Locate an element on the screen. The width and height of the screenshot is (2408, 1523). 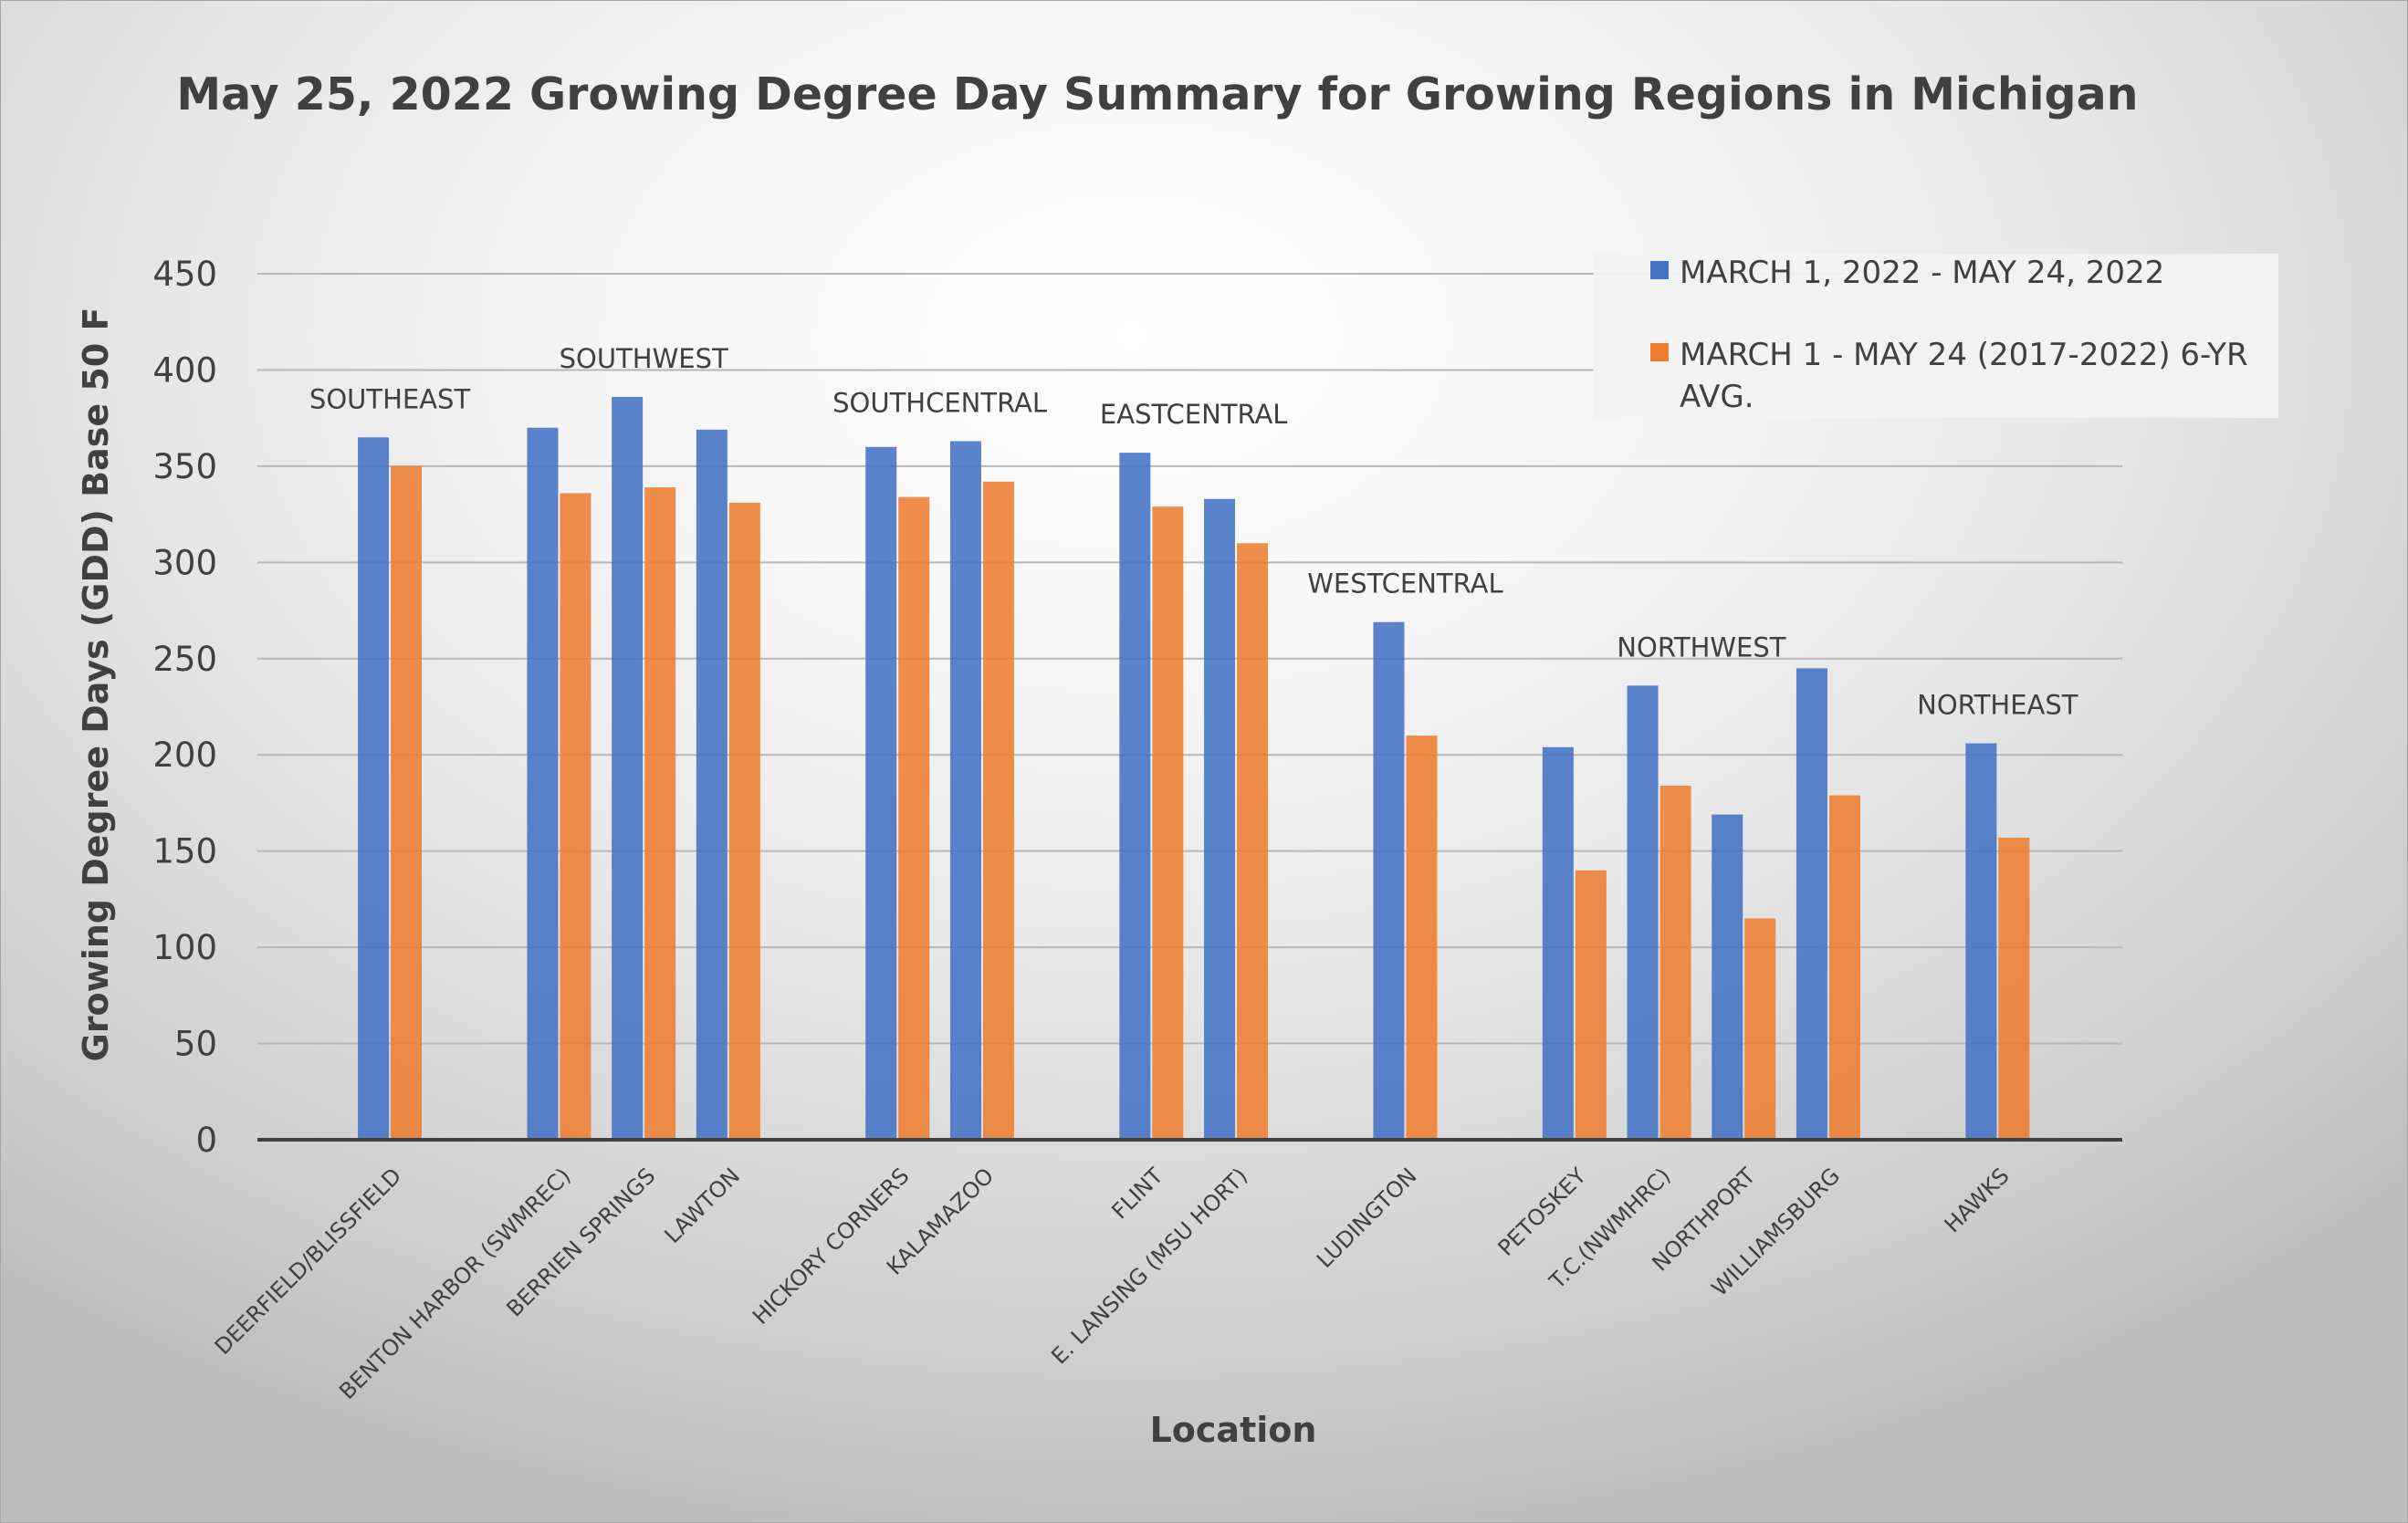
region-label: SOUTHWEST is located at coordinates (644, 358).